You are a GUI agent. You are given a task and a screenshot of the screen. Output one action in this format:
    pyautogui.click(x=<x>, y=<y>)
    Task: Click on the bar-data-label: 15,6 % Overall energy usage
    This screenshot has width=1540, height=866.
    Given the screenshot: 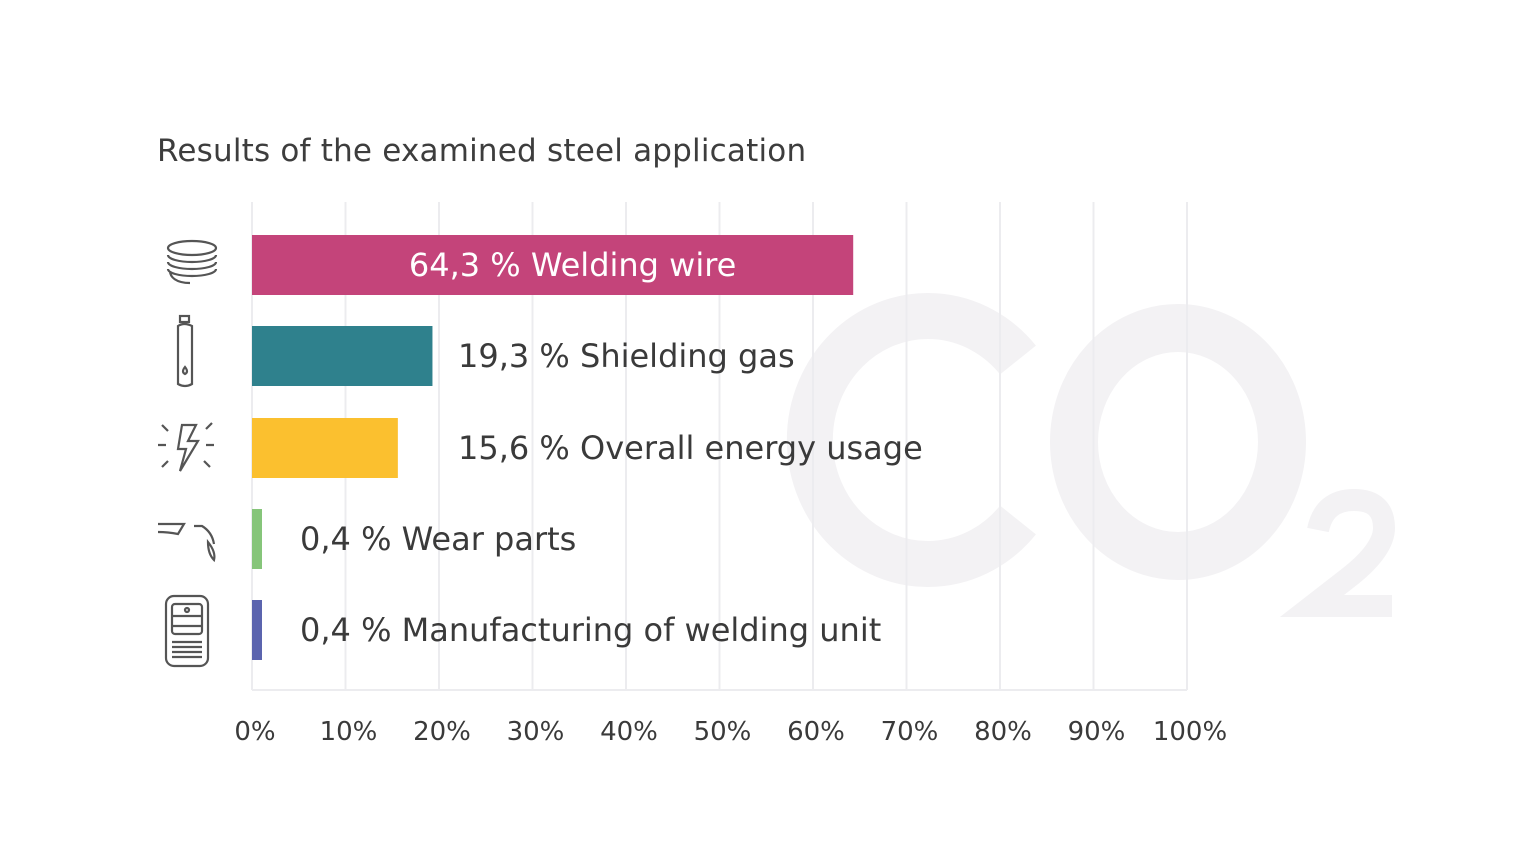 What is the action you would take?
    pyautogui.click(x=690, y=448)
    